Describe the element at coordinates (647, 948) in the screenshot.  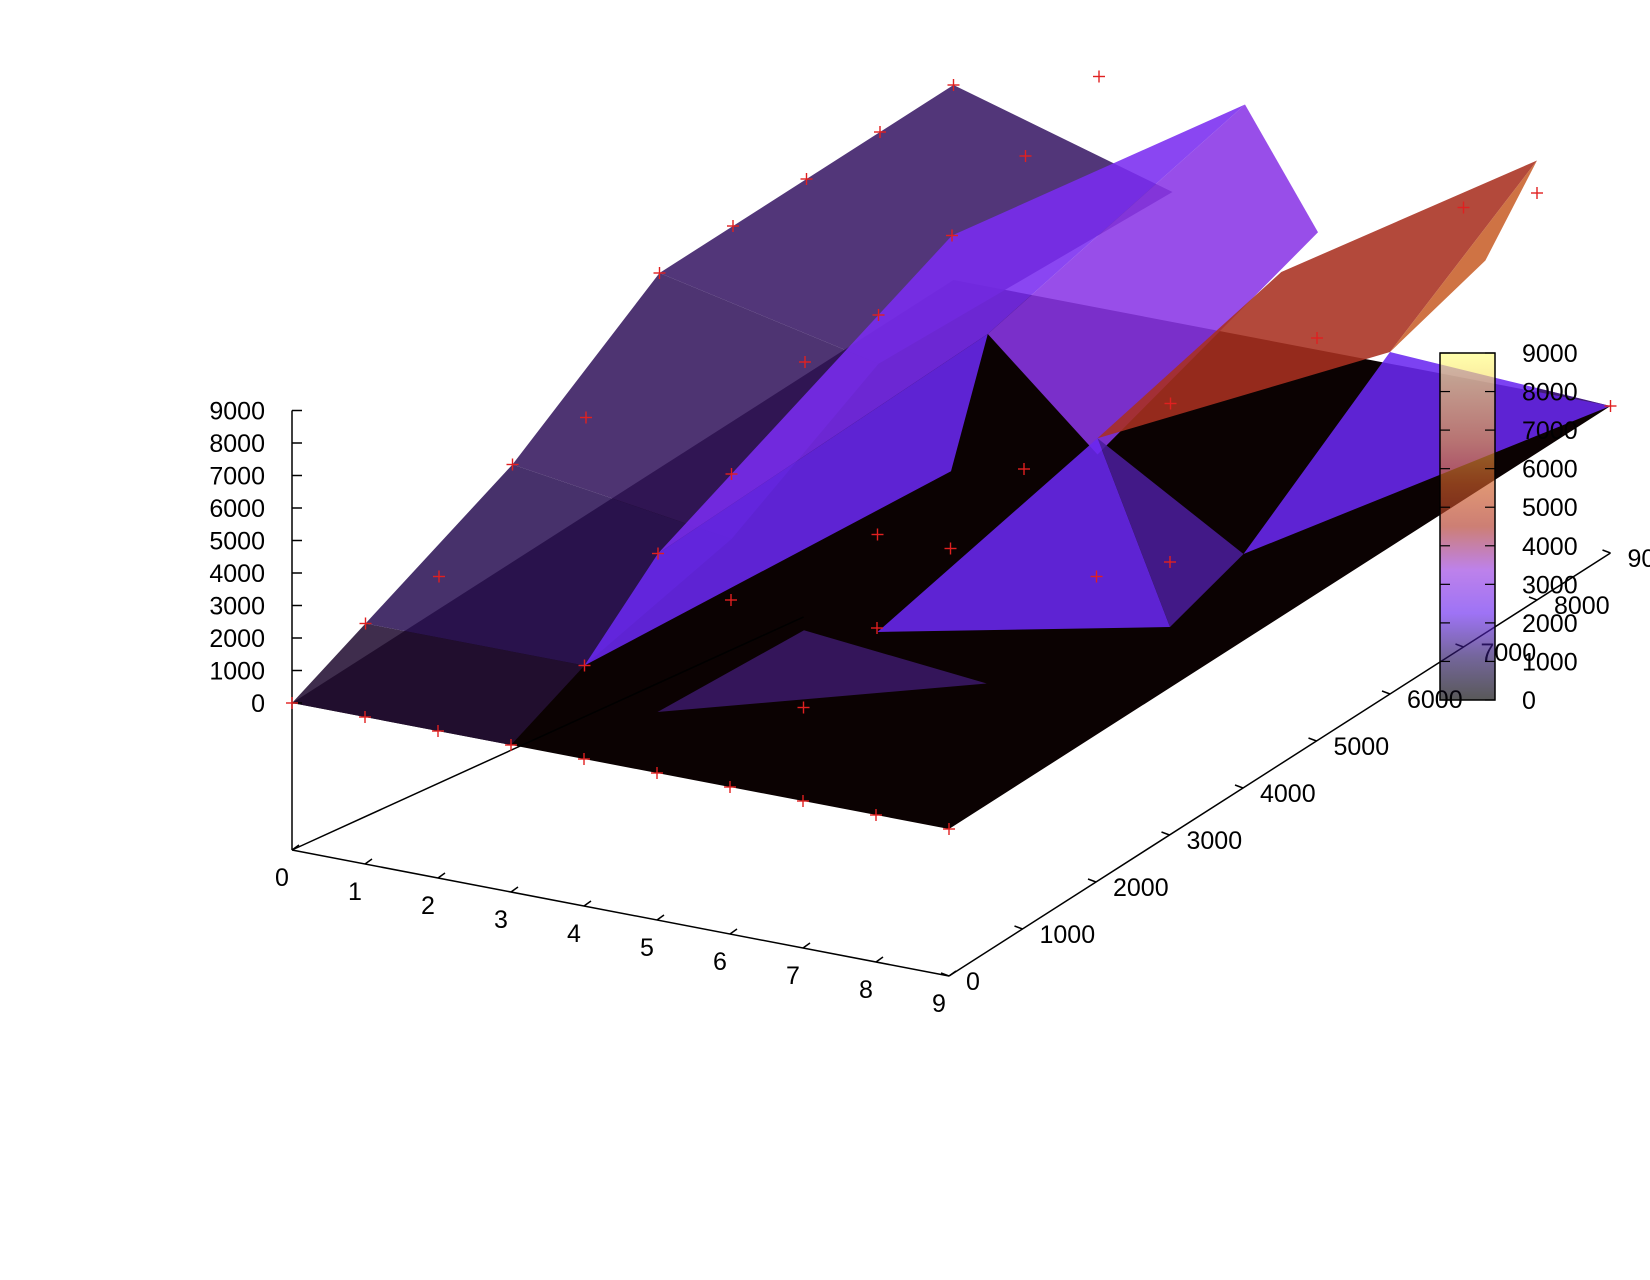
I see `x-tick-label: 5` at that location.